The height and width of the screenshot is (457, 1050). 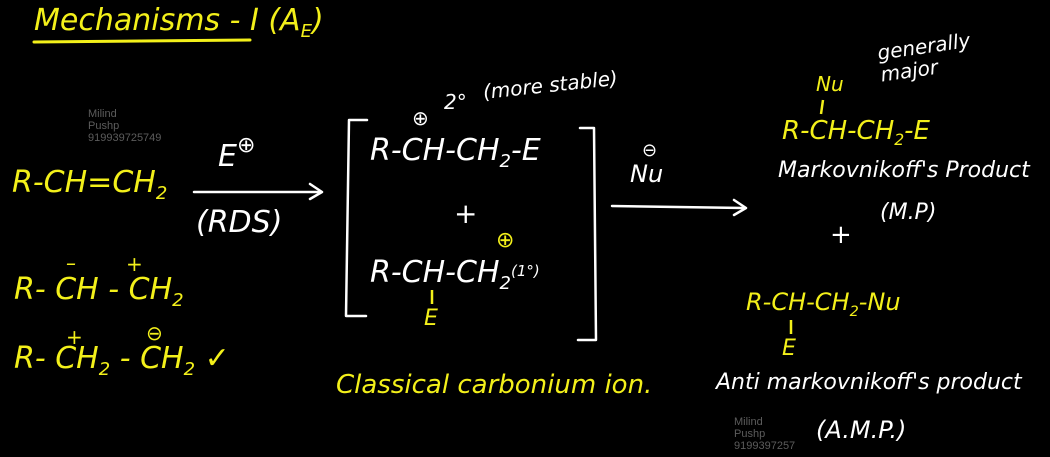 What do you see at coordinates (647, 174) in the screenshot?
I see `step2-reagent: Nu` at bounding box center [647, 174].